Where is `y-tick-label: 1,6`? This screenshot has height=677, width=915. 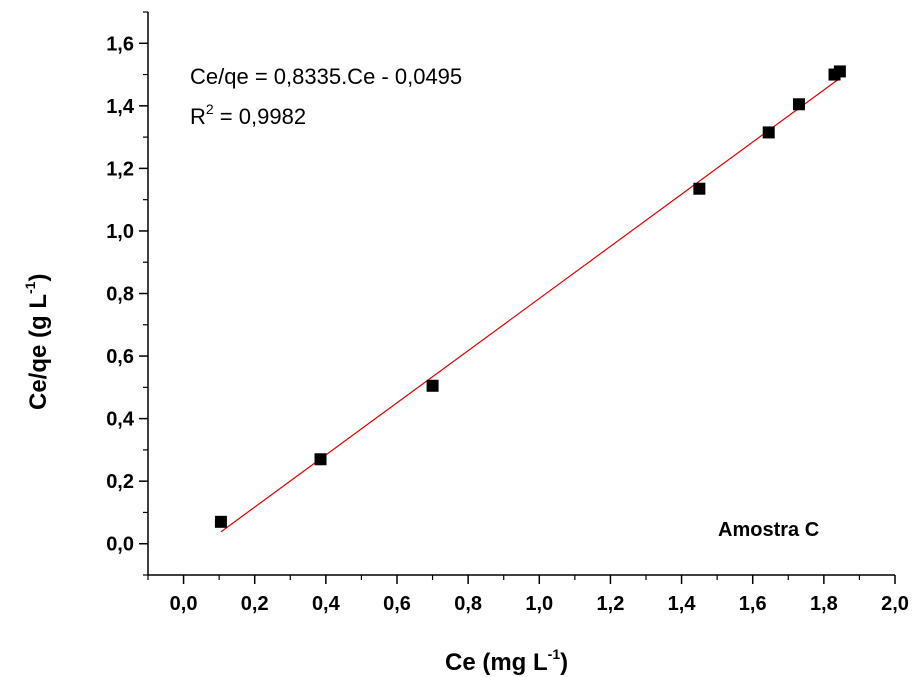
y-tick-label: 1,6 is located at coordinates (120, 44).